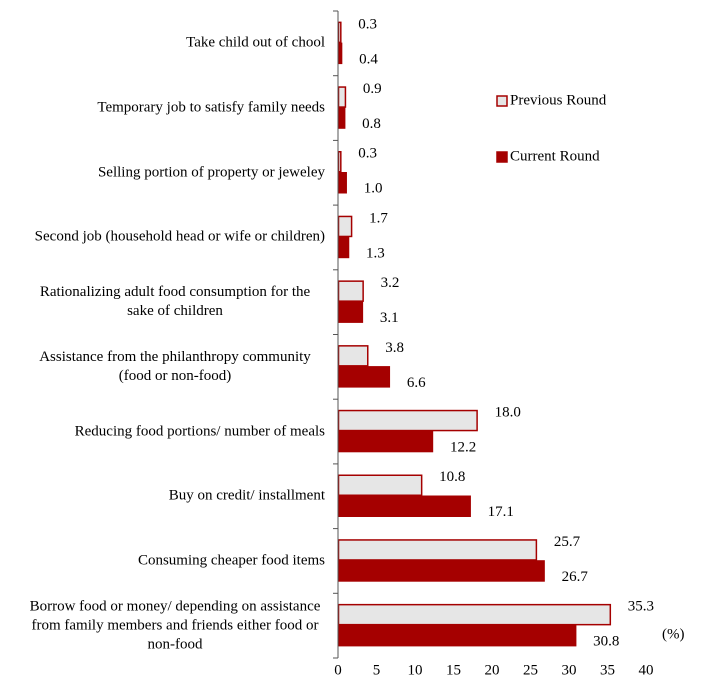 This screenshot has width=709, height=688. I want to click on category-label: Buy on credit/ installment, so click(170, 496).